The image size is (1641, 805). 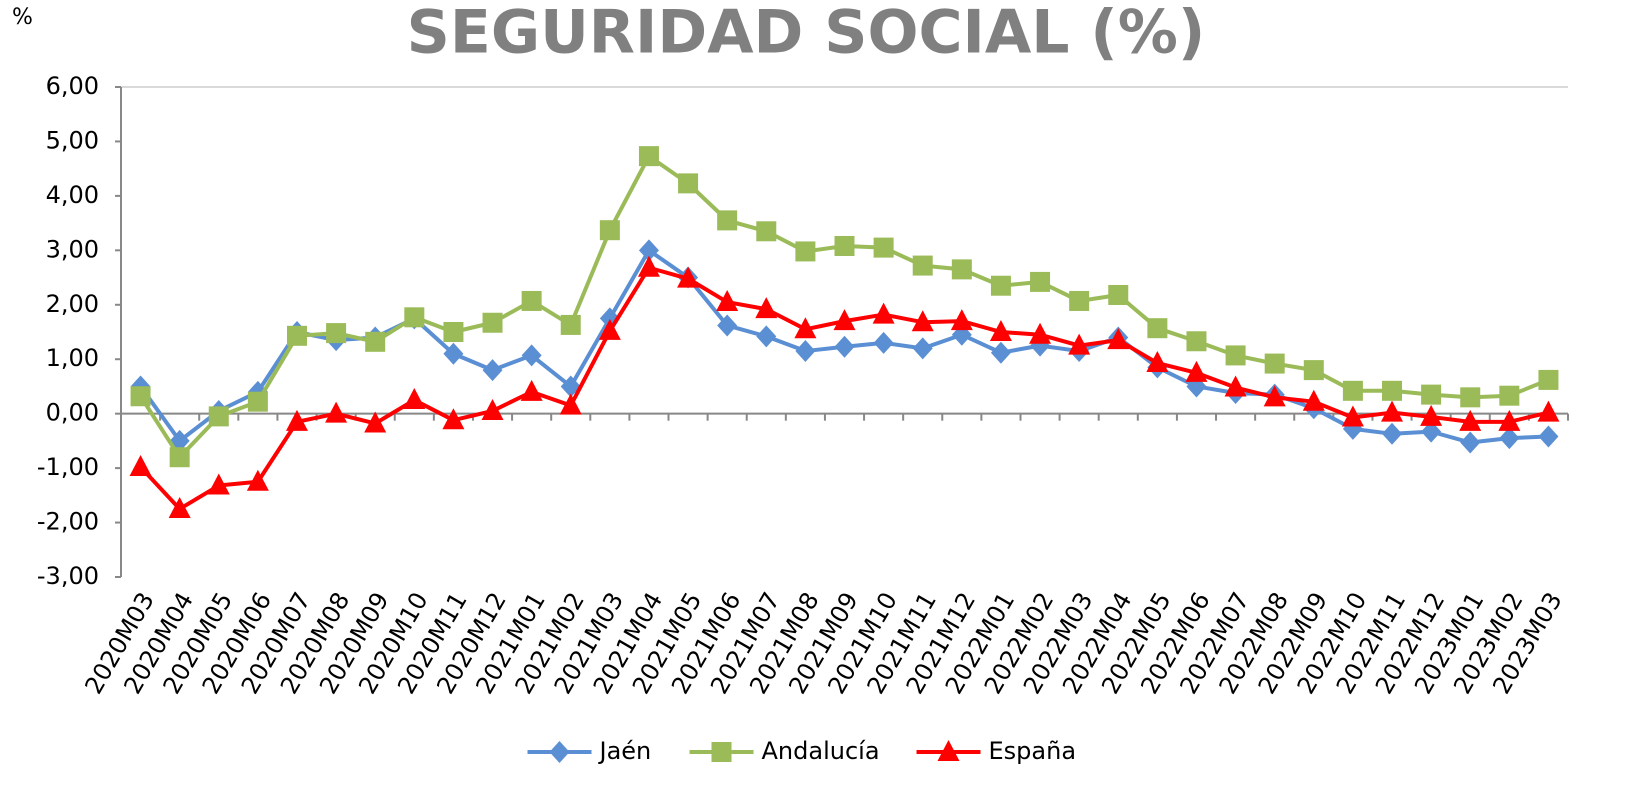 What do you see at coordinates (68, 576) in the screenshot?
I see `y-tick-label: -3,00` at bounding box center [68, 576].